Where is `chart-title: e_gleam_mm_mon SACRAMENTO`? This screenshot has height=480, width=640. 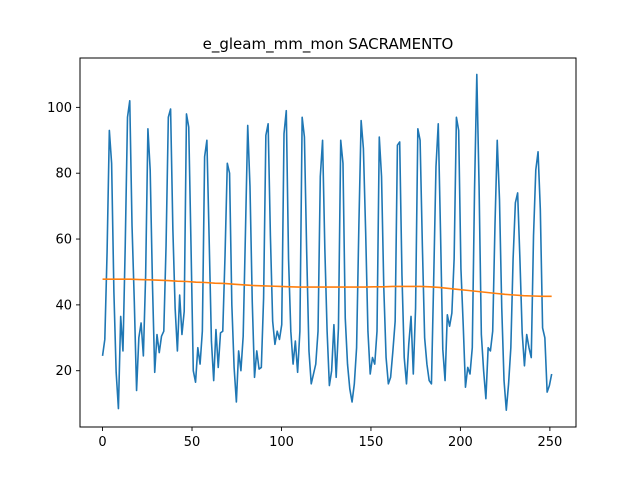 chart-title: e_gleam_mm_mon SACRAMENTO is located at coordinates (328, 44).